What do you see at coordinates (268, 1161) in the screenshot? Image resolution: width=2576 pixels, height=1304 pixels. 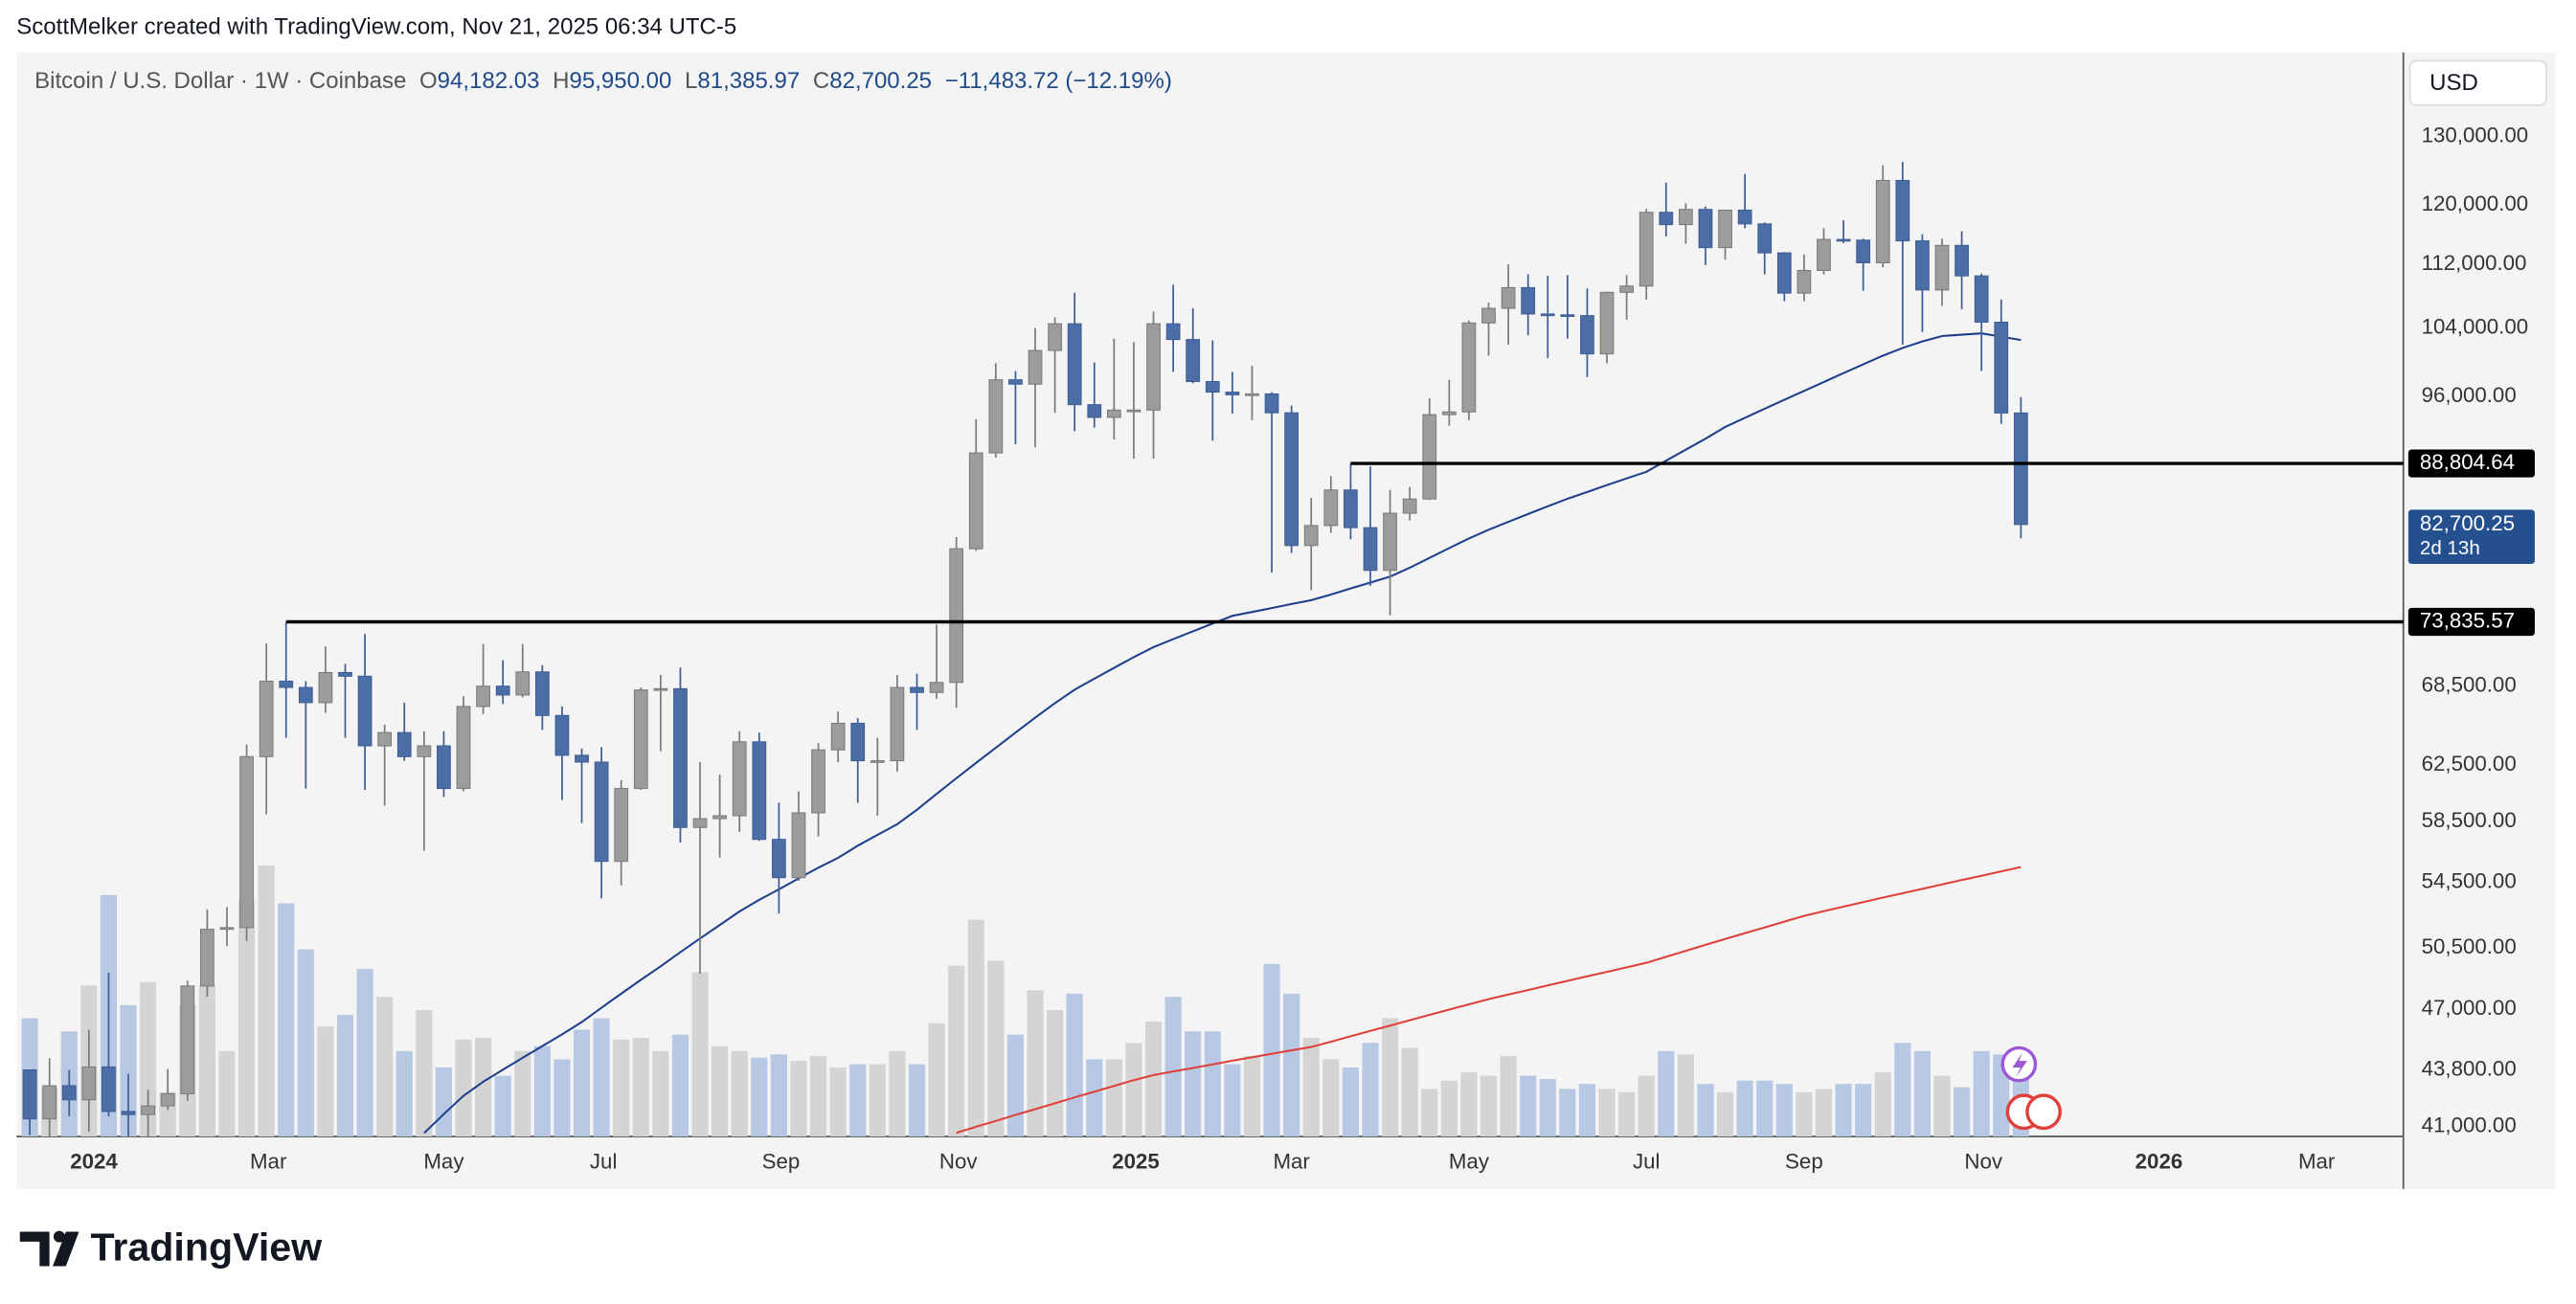 I see `x-tick-label: Mar` at bounding box center [268, 1161].